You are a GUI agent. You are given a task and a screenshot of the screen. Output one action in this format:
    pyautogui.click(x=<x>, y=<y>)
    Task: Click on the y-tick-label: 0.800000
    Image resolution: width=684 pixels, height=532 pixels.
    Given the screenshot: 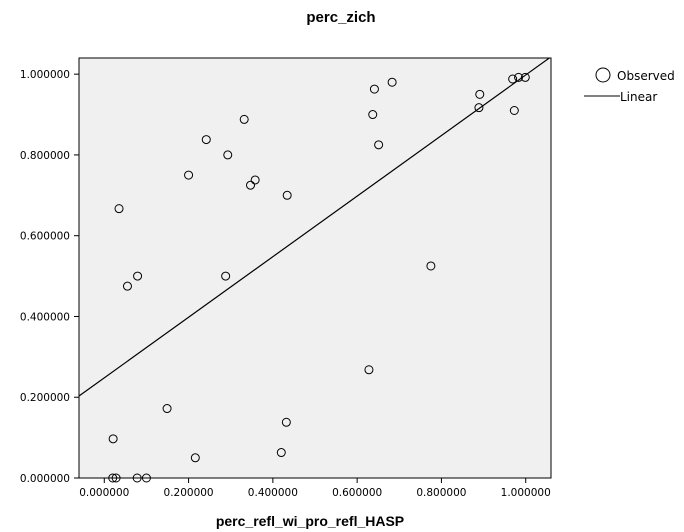 What is the action you would take?
    pyautogui.click(x=45, y=156)
    